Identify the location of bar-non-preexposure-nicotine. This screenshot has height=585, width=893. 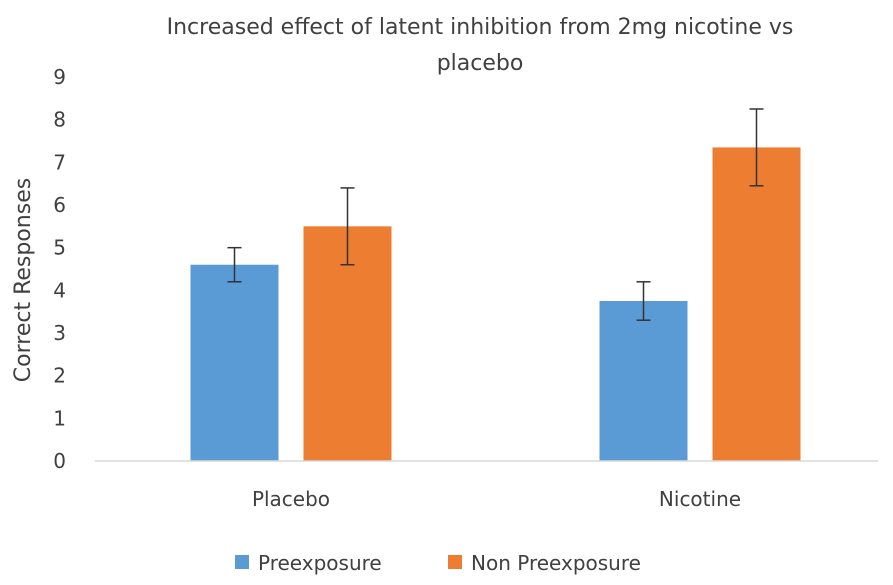
(756, 304).